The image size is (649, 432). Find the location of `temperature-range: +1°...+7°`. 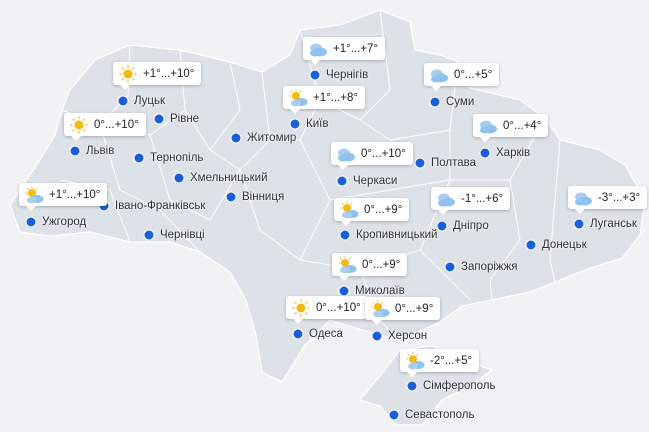

temperature-range: +1°...+7° is located at coordinates (356, 48).